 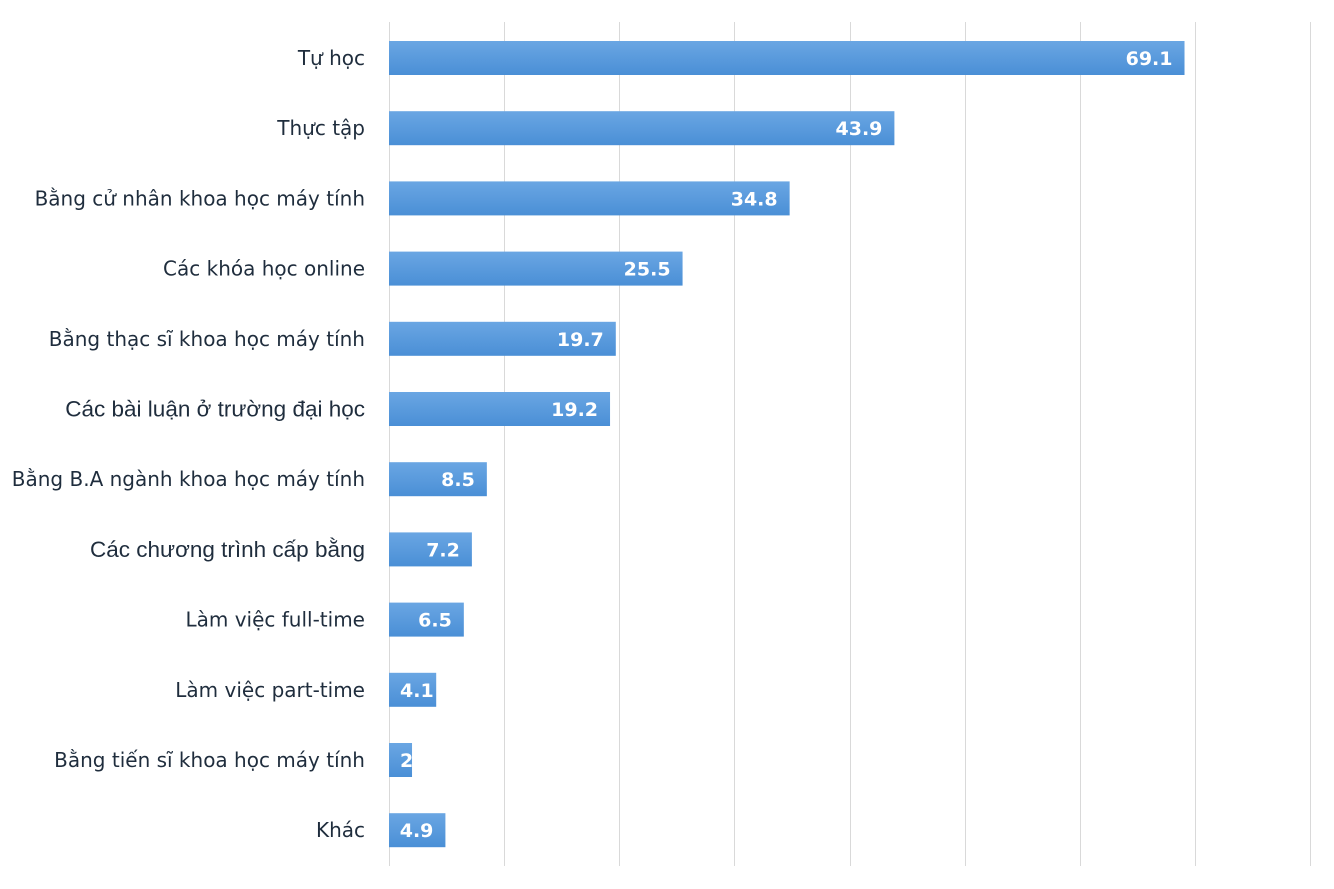 What do you see at coordinates (458, 480) in the screenshot?
I see `value-label: 8.5` at bounding box center [458, 480].